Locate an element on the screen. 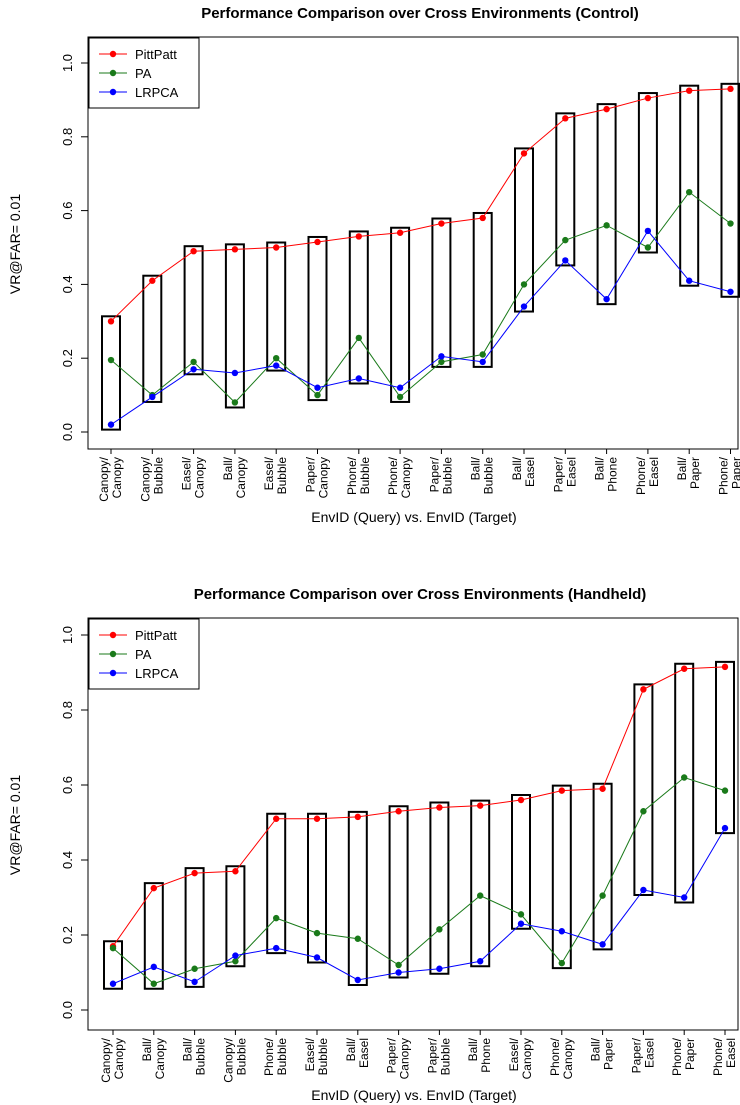  x-tick-label: Phone is located at coordinates (486, 1055).